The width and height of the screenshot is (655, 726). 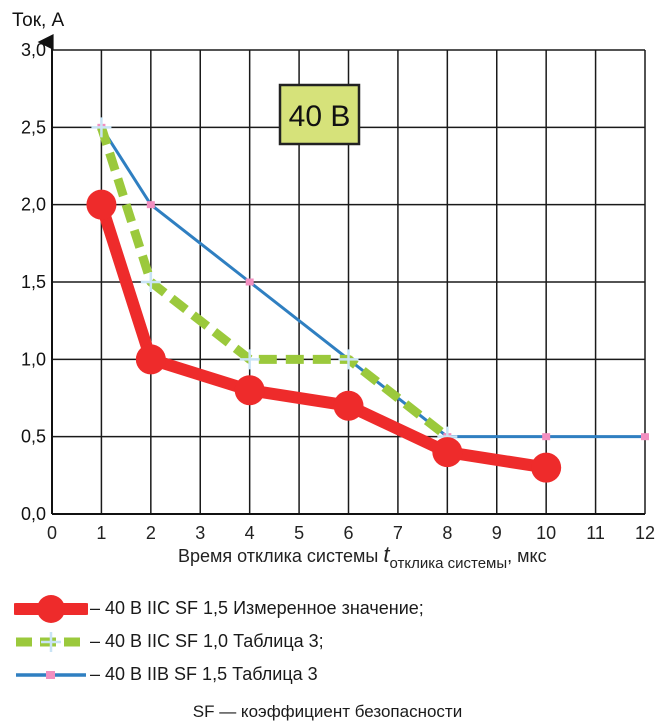 I want to click on legend-swatch-iib-table, so click(x=51, y=674).